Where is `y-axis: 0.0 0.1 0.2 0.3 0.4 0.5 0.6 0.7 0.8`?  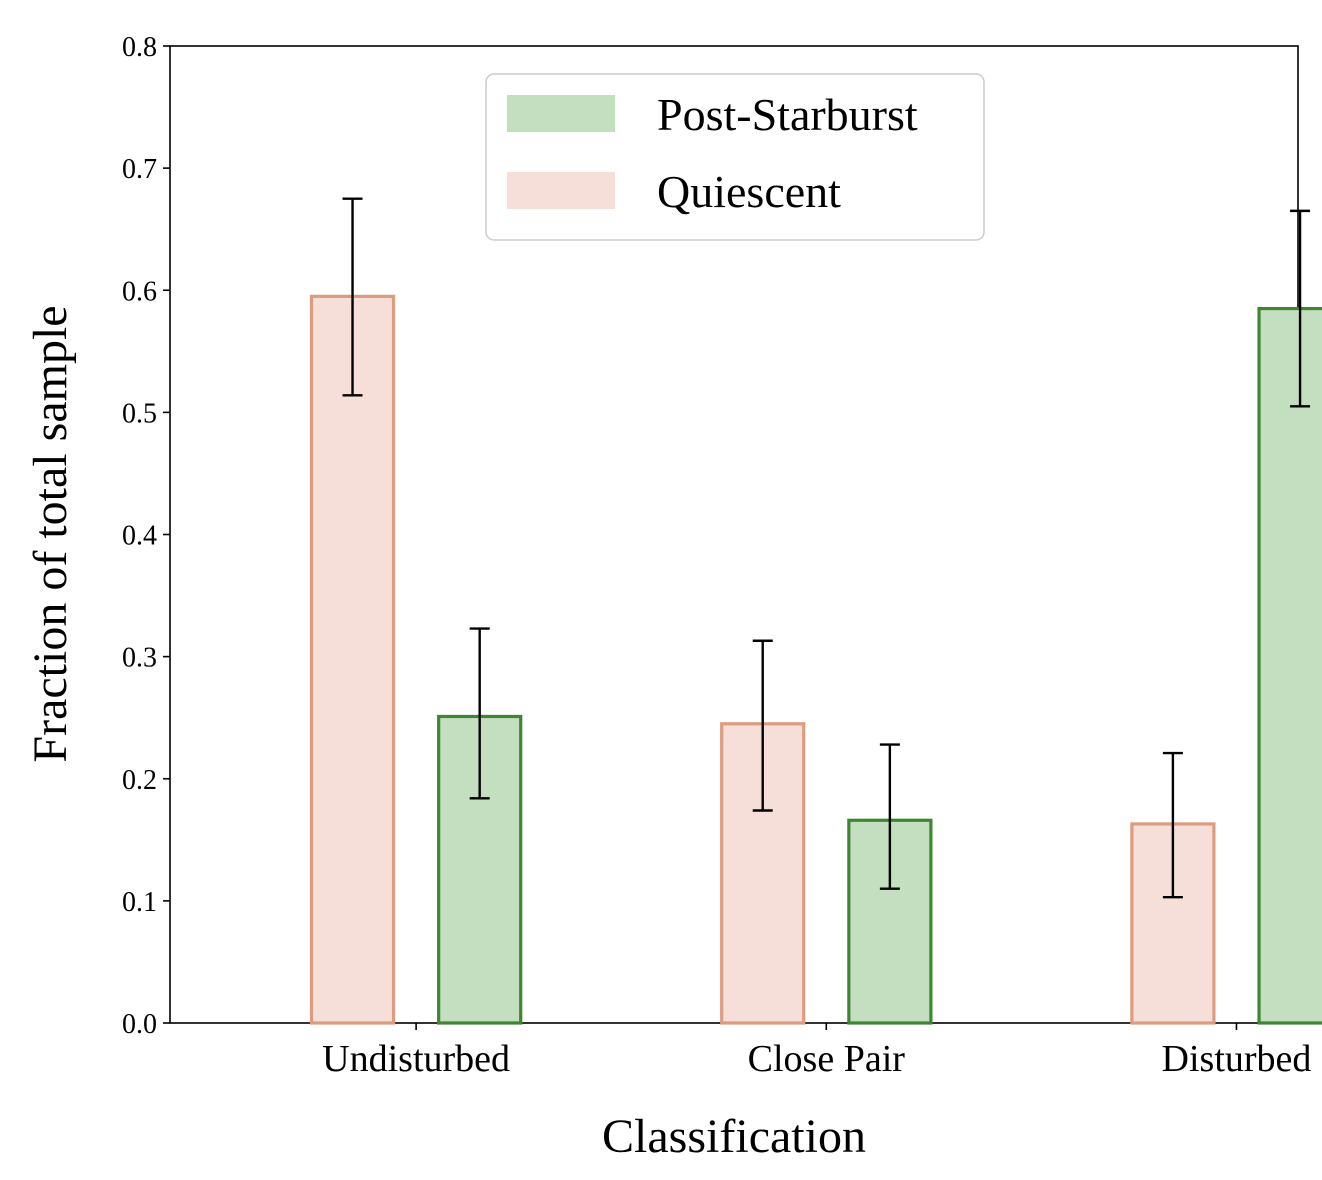 y-axis: 0.0 0.1 0.2 0.3 0.4 0.5 0.6 0.7 0.8 is located at coordinates (146, 536).